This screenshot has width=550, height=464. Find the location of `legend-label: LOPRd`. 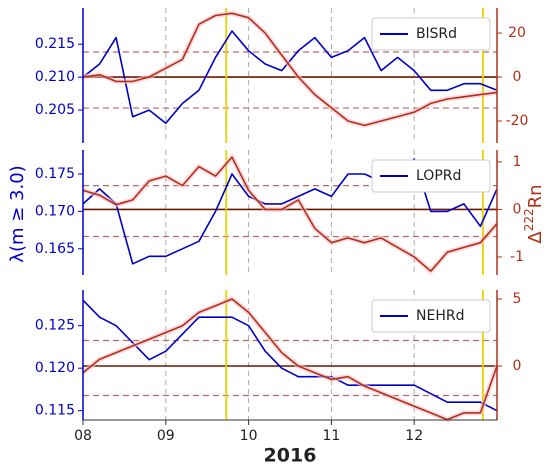

legend-label: LOPRd is located at coordinates (438, 176).